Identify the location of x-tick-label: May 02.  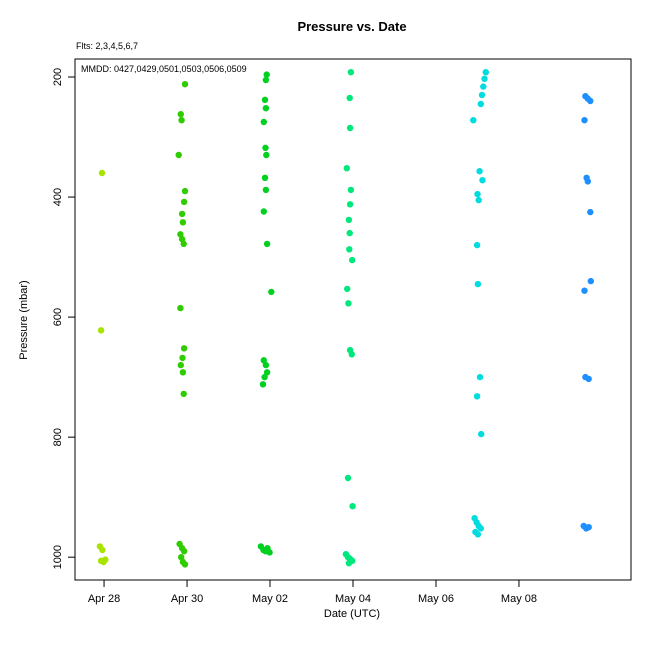
(270, 599).